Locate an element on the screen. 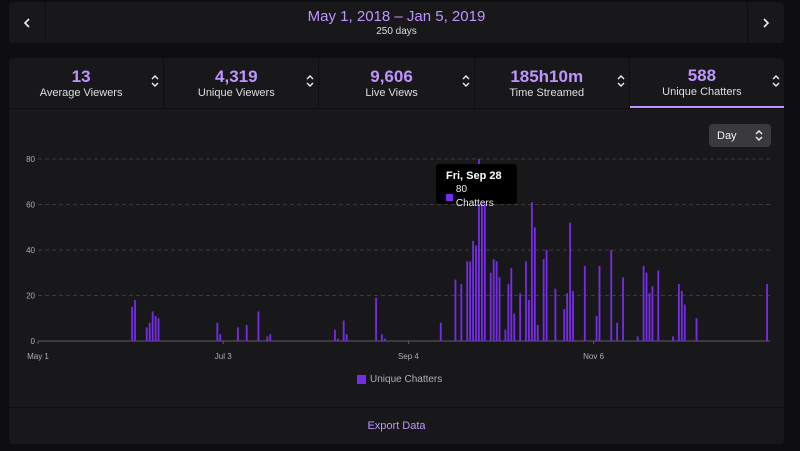 Image resolution: width=800 pixels, height=451 pixels. tooltip-swatch is located at coordinates (449, 197).